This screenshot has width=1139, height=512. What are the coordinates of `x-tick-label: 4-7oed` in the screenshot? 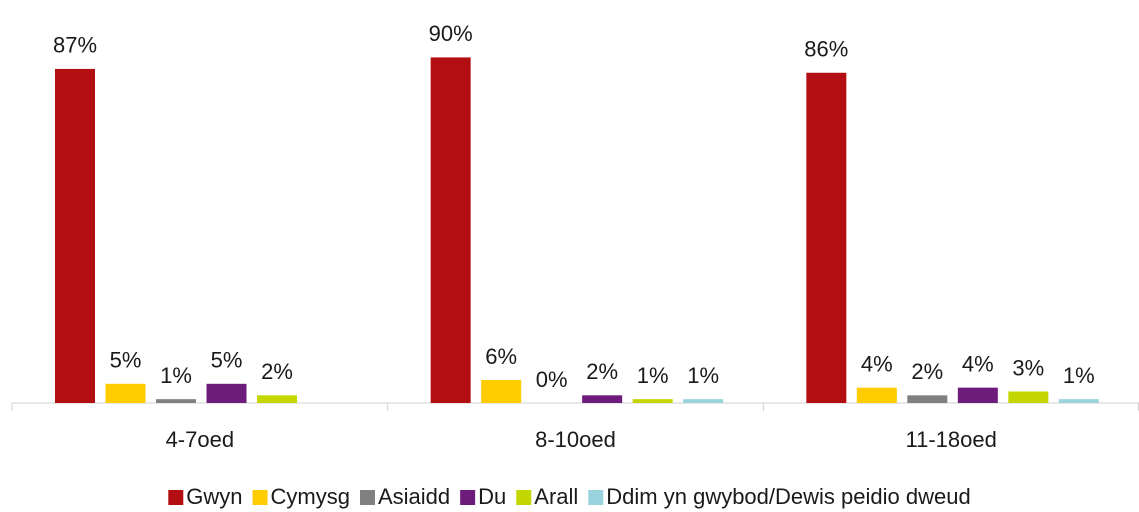 It's located at (200, 439).